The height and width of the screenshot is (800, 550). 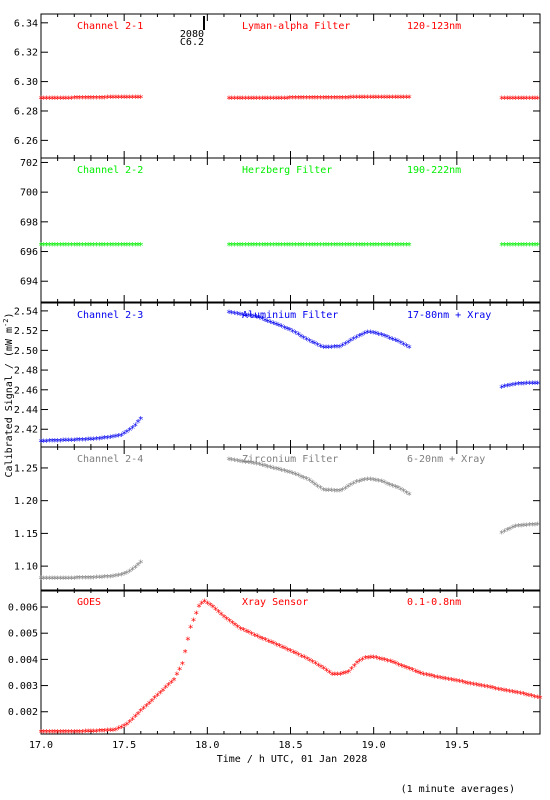 I want to click on y-tick-label: 696, so click(x=29, y=252).